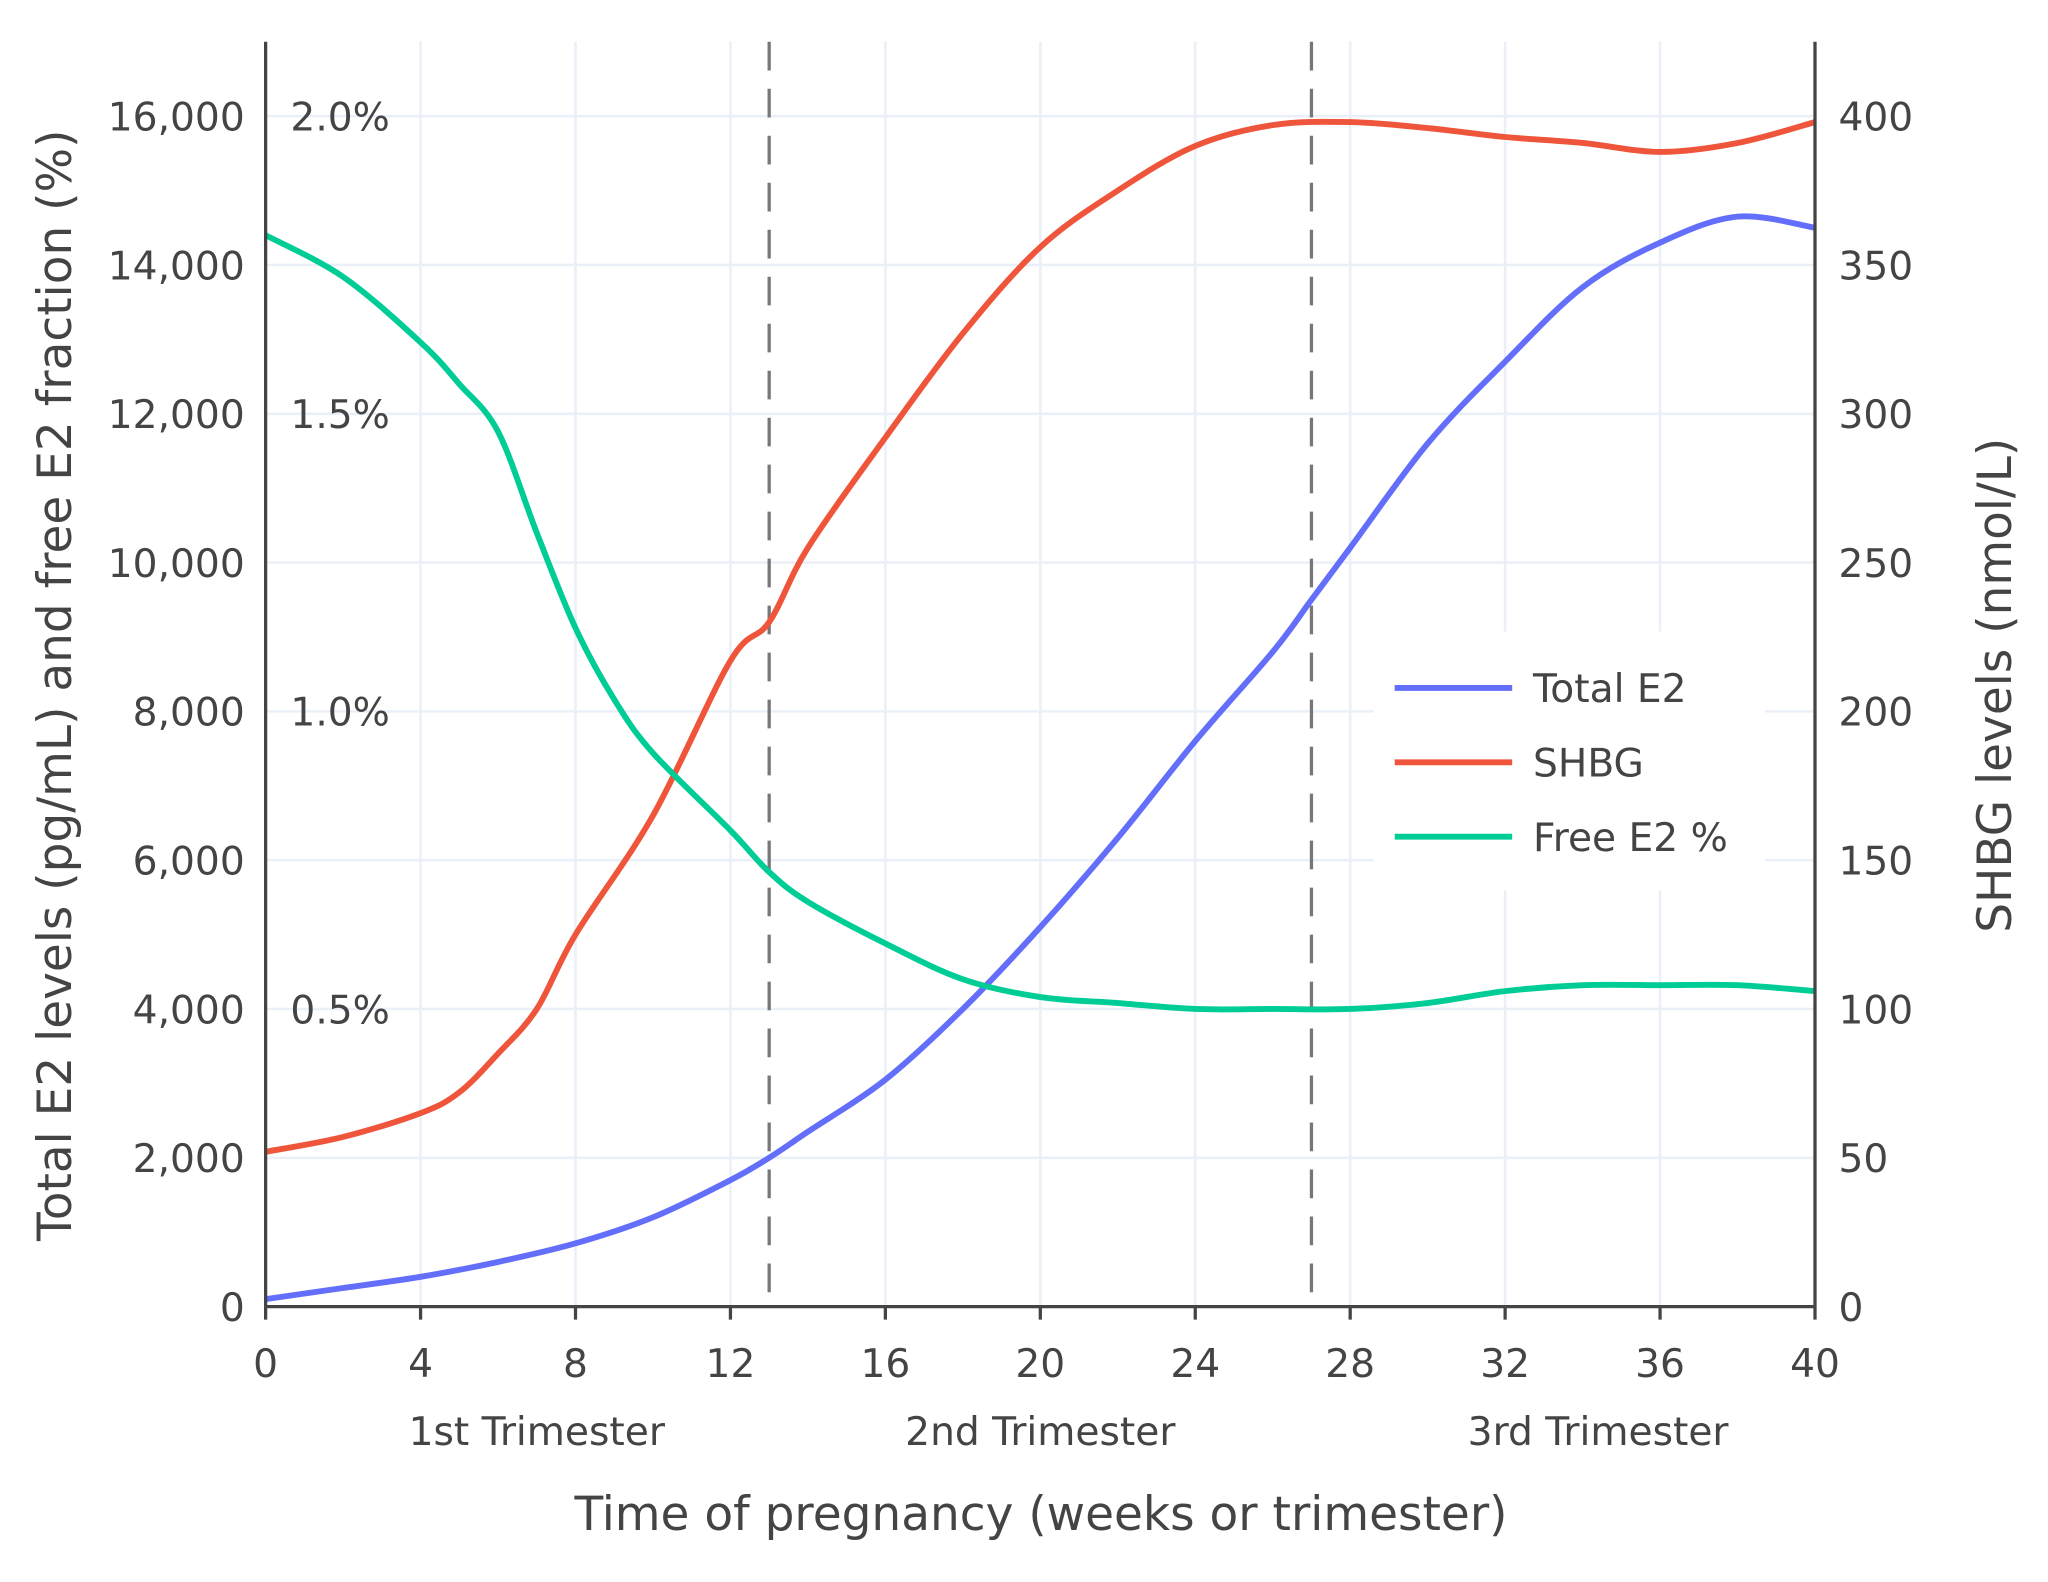 The image size is (2048, 1582). Describe the element at coordinates (1660, 1364) in the screenshot. I see `x-tick-label: 36` at that location.